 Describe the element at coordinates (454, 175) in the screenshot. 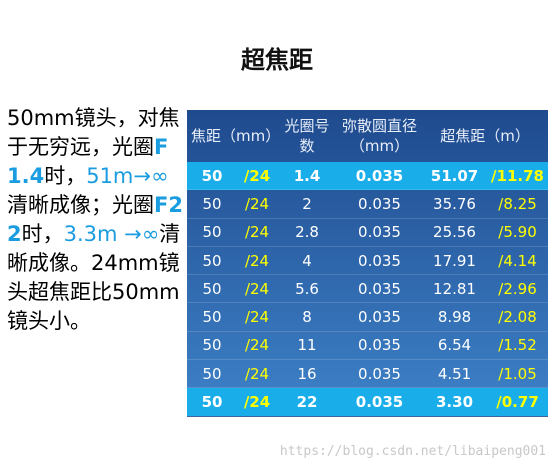

I see `table-cell: 51.07` at that location.